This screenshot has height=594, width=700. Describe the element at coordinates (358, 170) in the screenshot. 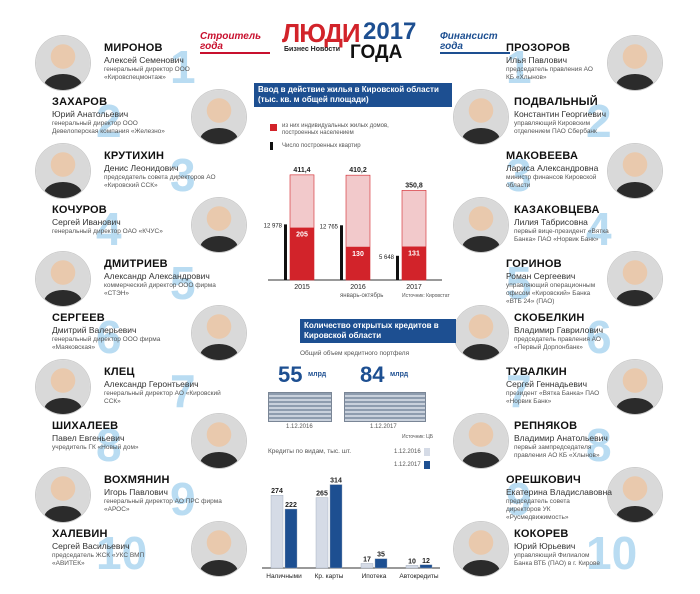

I see `housing-total-label: 410,2` at that location.